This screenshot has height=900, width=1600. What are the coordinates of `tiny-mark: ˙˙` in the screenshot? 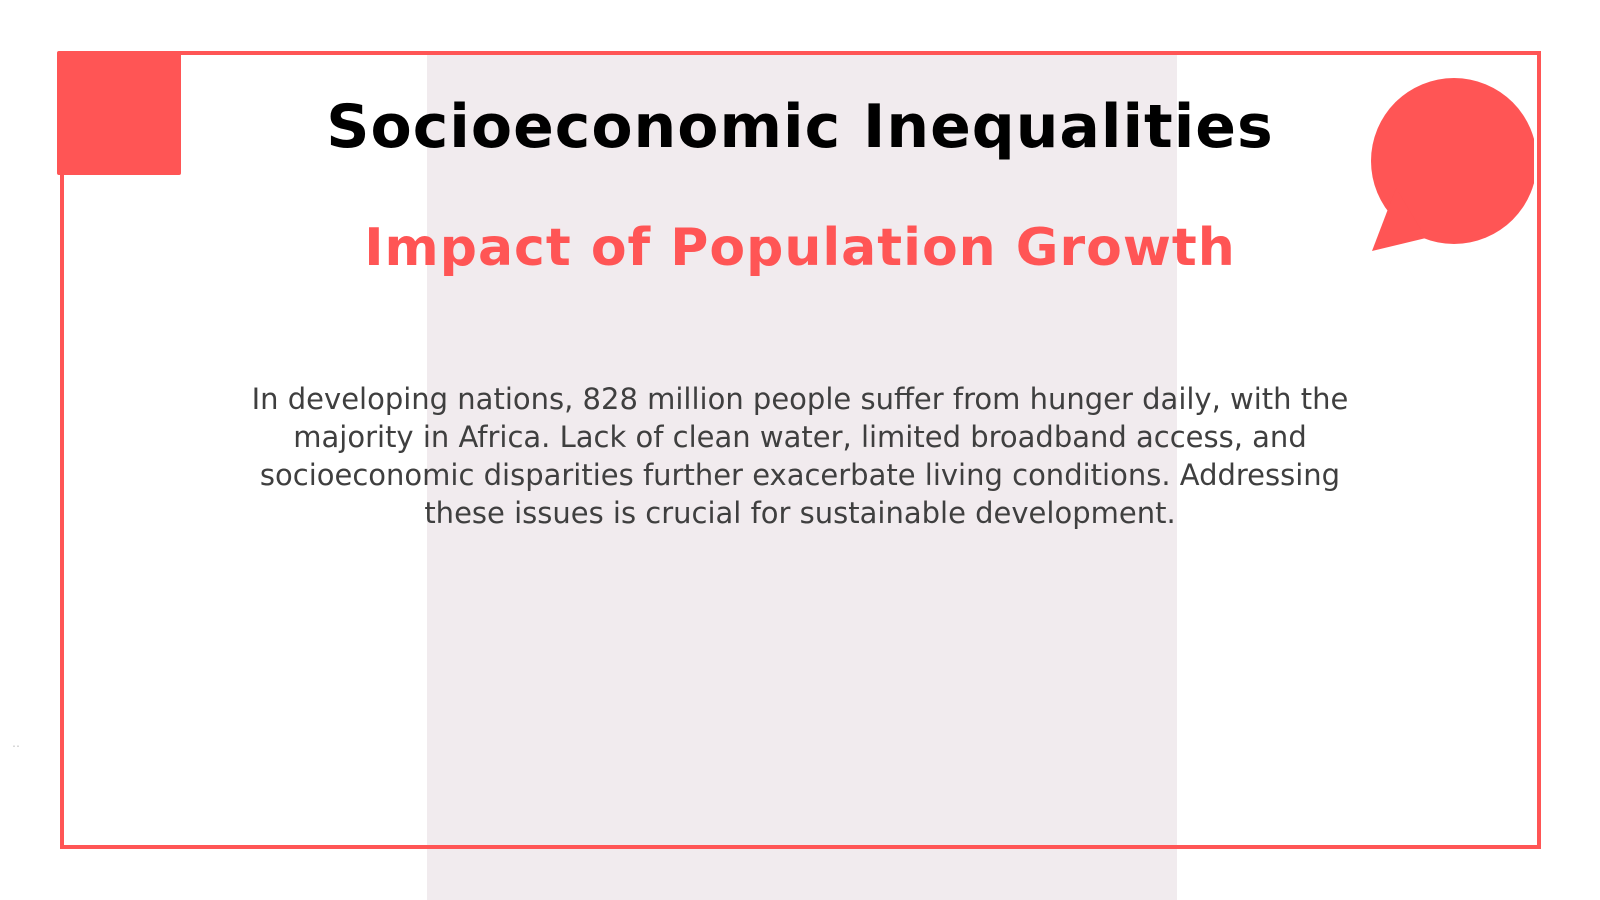 It's located at (16, 749).